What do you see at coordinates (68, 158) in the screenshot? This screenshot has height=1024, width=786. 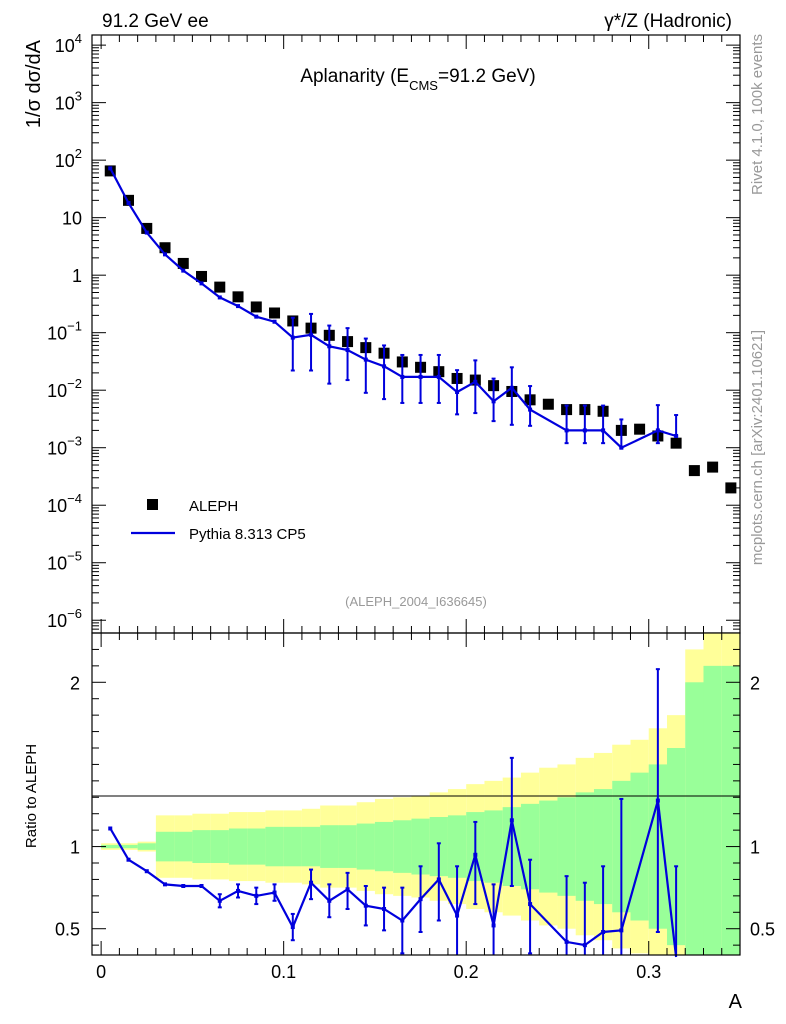 I see `y-tick-label: 10²` at bounding box center [68, 158].